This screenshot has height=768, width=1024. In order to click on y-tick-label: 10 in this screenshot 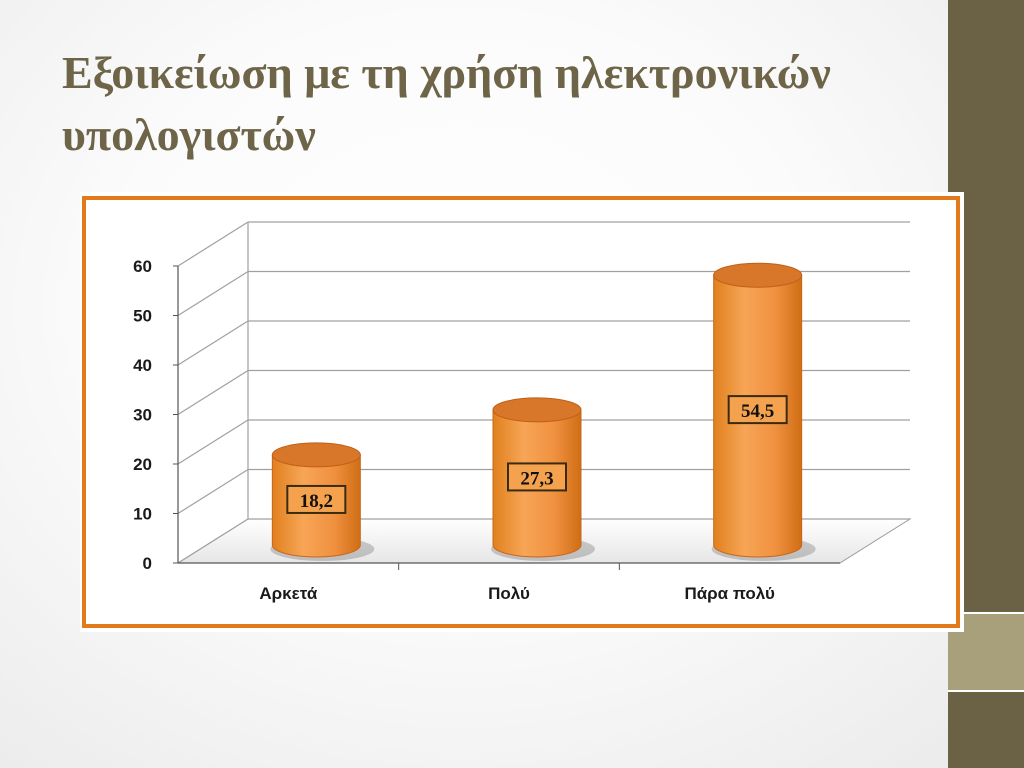, I will do `click(142, 514)`.